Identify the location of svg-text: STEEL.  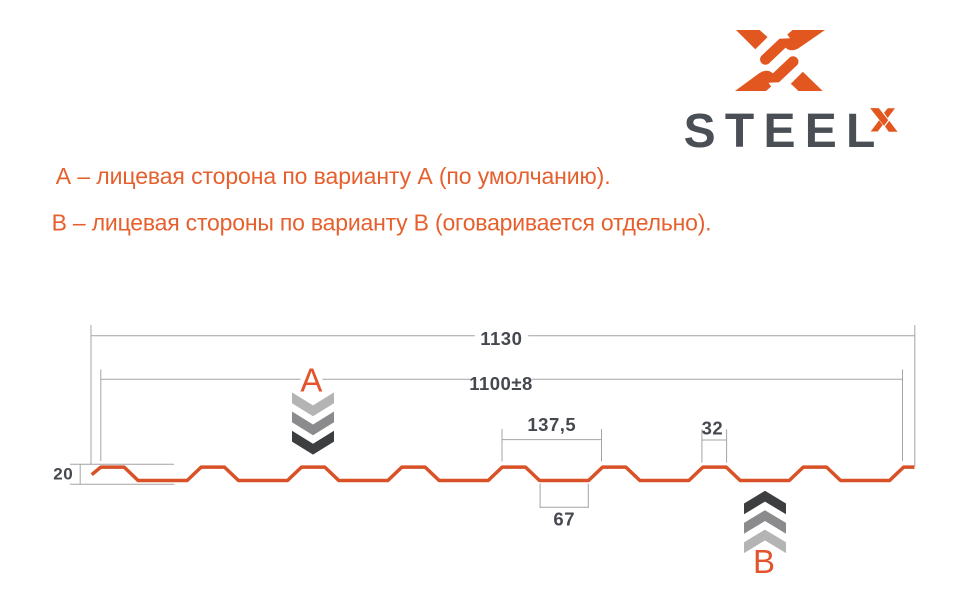
(784, 131).